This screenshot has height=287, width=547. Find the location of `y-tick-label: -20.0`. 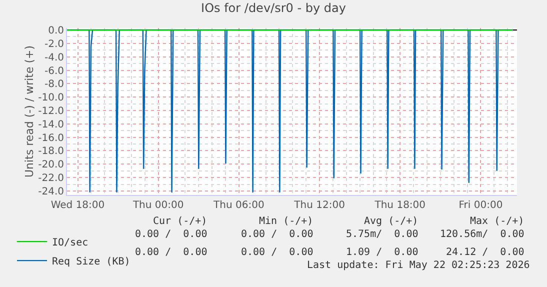

y-tick-label: -20.0 is located at coordinates (51, 165).